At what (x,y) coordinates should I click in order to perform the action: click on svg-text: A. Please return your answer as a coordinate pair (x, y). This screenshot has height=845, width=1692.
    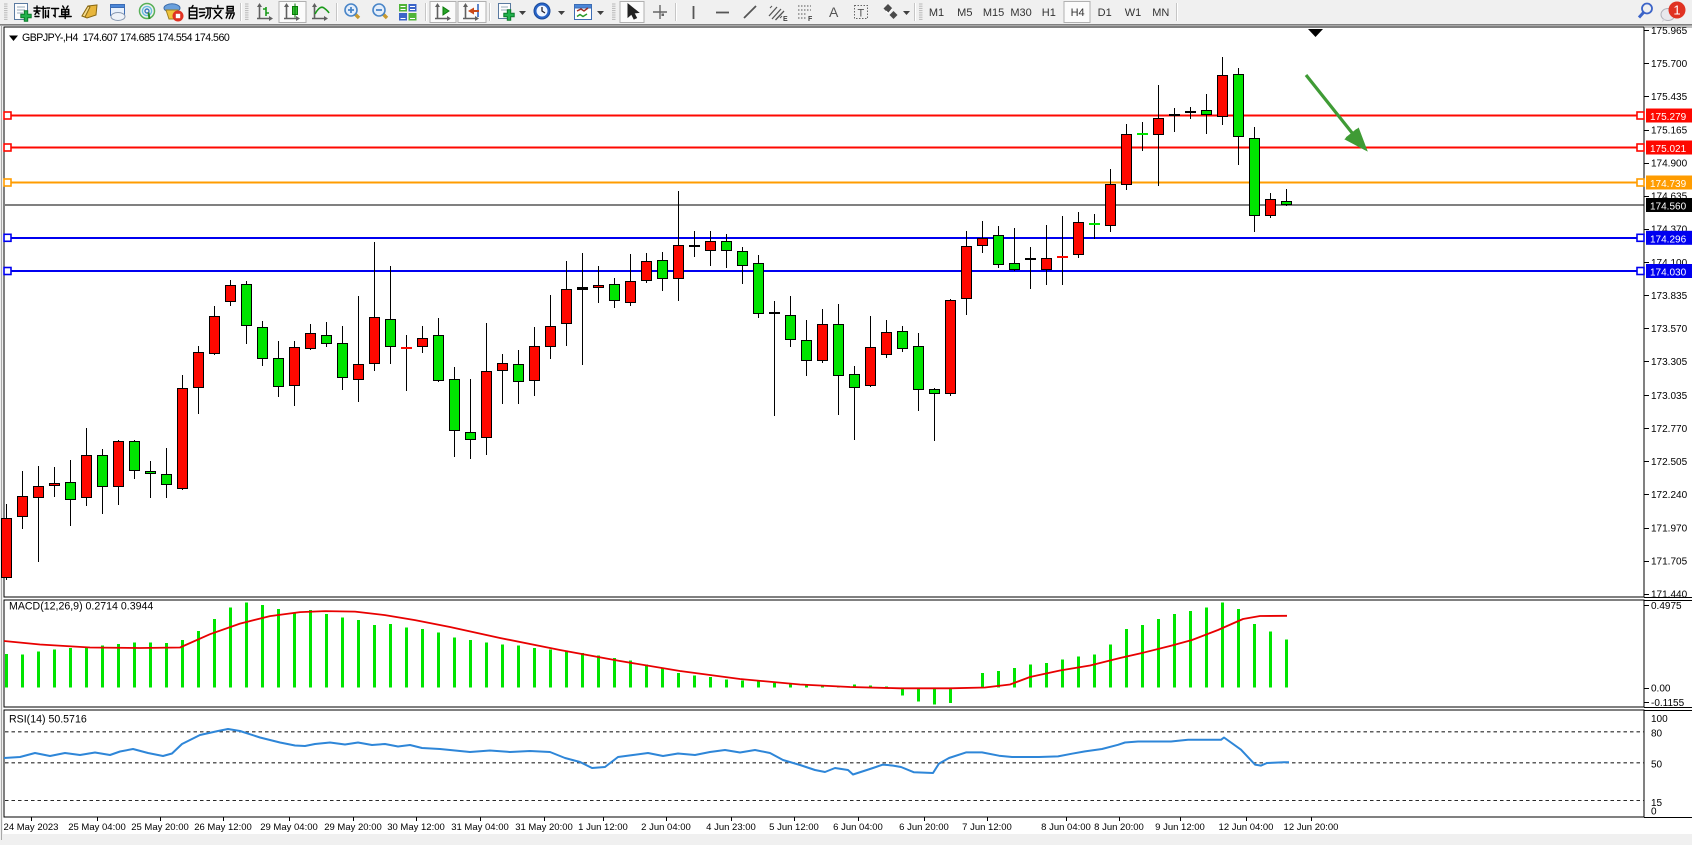
    Looking at the image, I should click on (834, 12).